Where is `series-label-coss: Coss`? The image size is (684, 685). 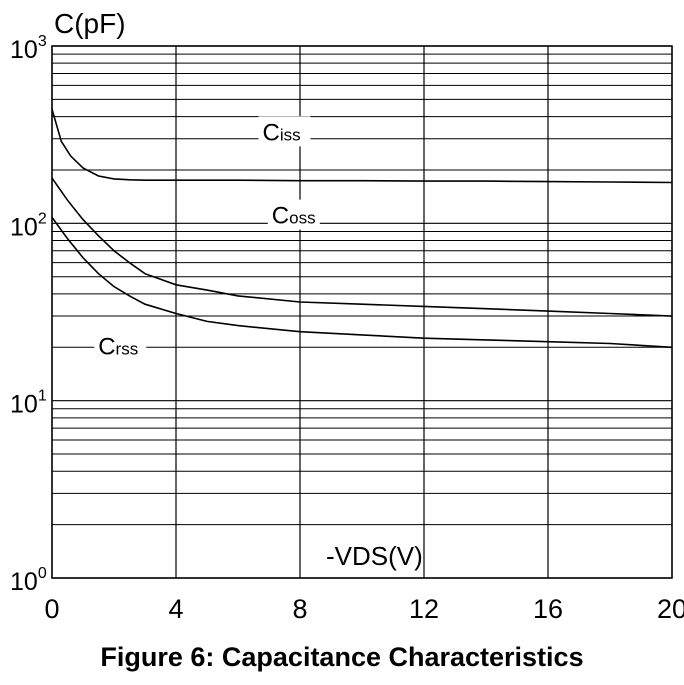 series-label-coss: Coss is located at coordinates (294, 216).